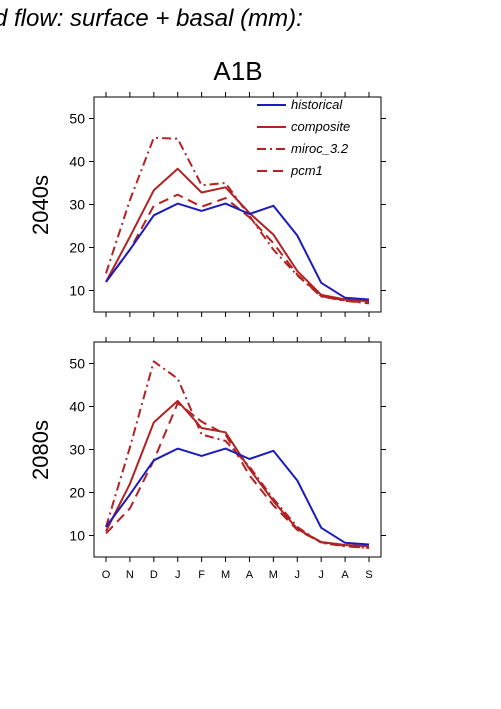 The image size is (501, 709). I want to click on legend-entry-composite: composite, so click(320, 126).